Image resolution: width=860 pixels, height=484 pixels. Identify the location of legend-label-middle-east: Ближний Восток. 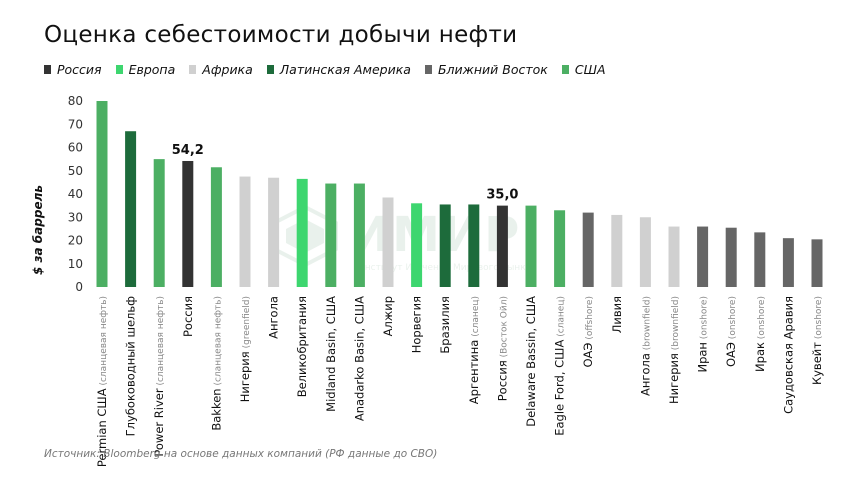
(492, 69).